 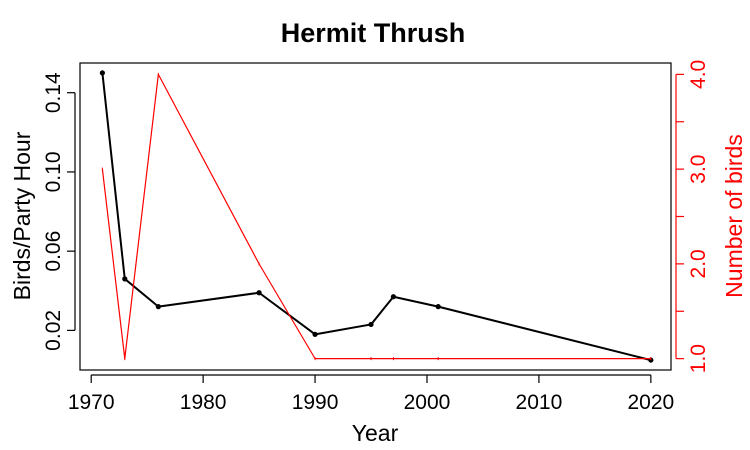 I want to click on x-tick-label: 2020, so click(x=650, y=402).